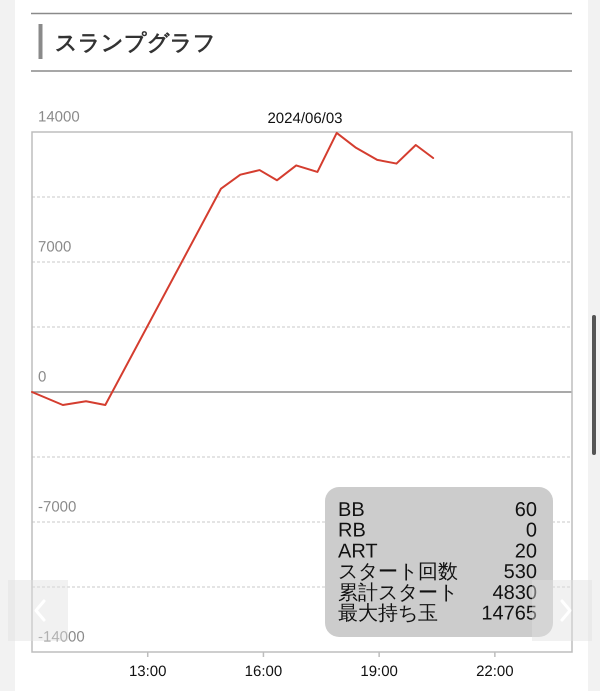  I want to click on data-label: 0, so click(531, 531).